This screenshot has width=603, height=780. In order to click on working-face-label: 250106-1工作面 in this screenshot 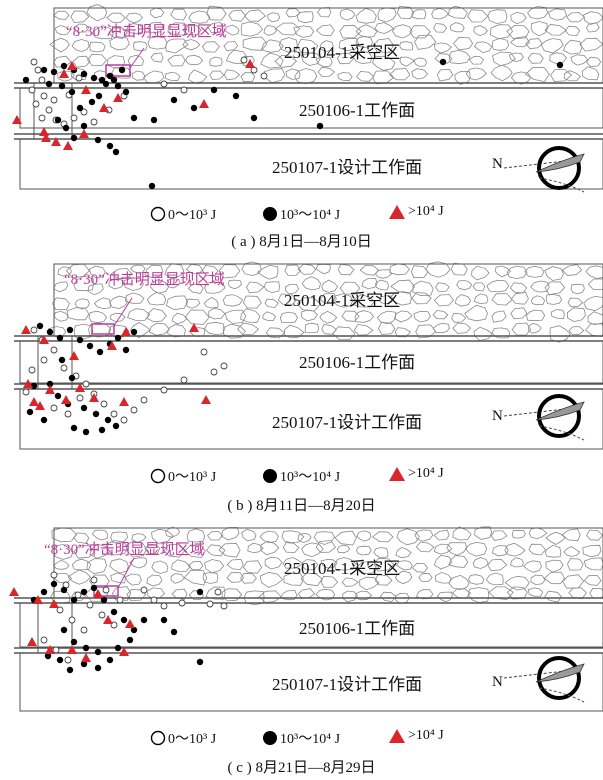, I will do `click(357, 110)`.